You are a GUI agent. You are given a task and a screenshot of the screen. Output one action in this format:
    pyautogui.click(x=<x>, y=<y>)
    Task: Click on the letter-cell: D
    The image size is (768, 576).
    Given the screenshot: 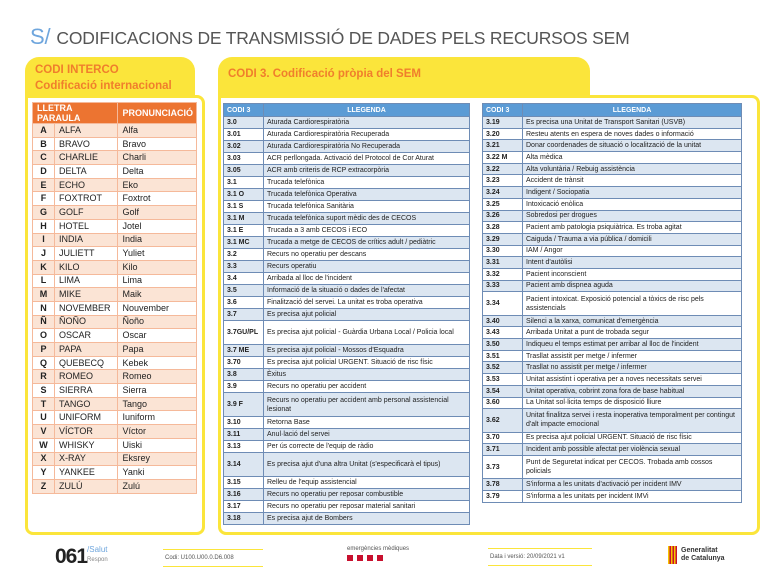 What is the action you would take?
    pyautogui.click(x=43, y=171)
    